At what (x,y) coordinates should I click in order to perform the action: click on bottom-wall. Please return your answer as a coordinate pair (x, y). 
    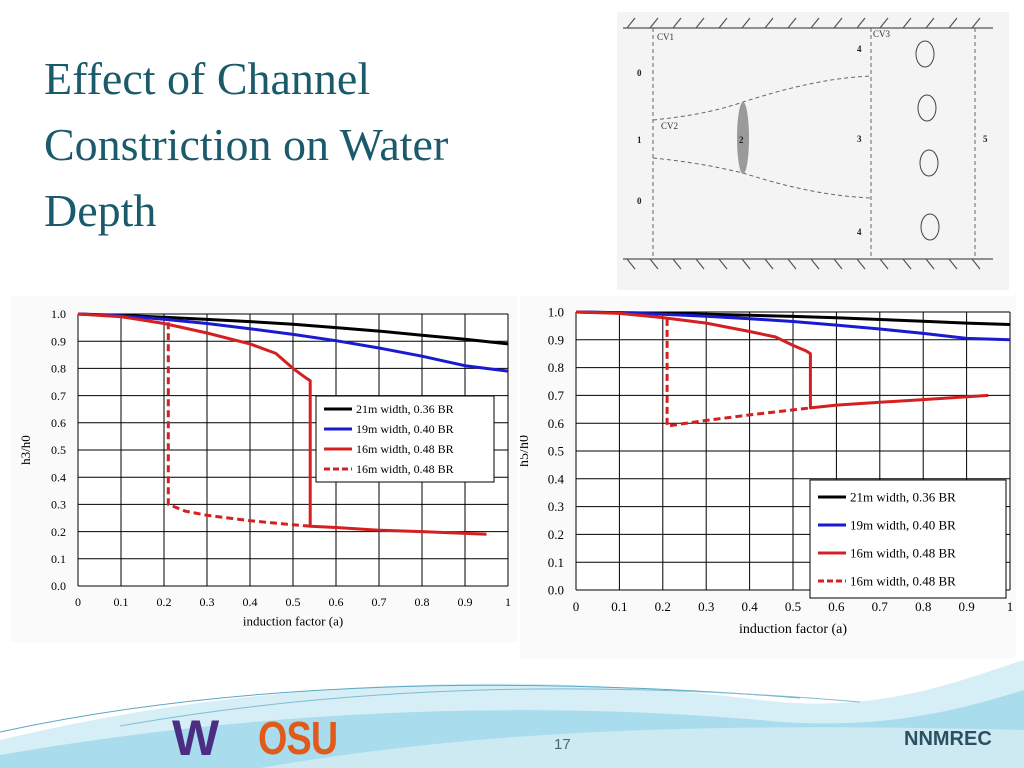
    Looking at the image, I should click on (808, 264).